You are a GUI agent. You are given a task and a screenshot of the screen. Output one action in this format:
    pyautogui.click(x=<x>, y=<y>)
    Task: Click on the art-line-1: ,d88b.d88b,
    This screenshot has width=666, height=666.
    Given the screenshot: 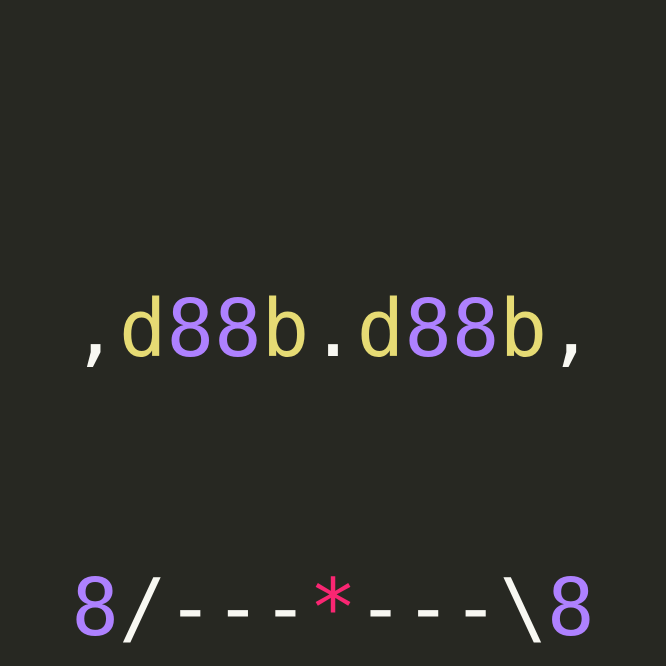 What is the action you would take?
    pyautogui.click(x=333, y=329)
    